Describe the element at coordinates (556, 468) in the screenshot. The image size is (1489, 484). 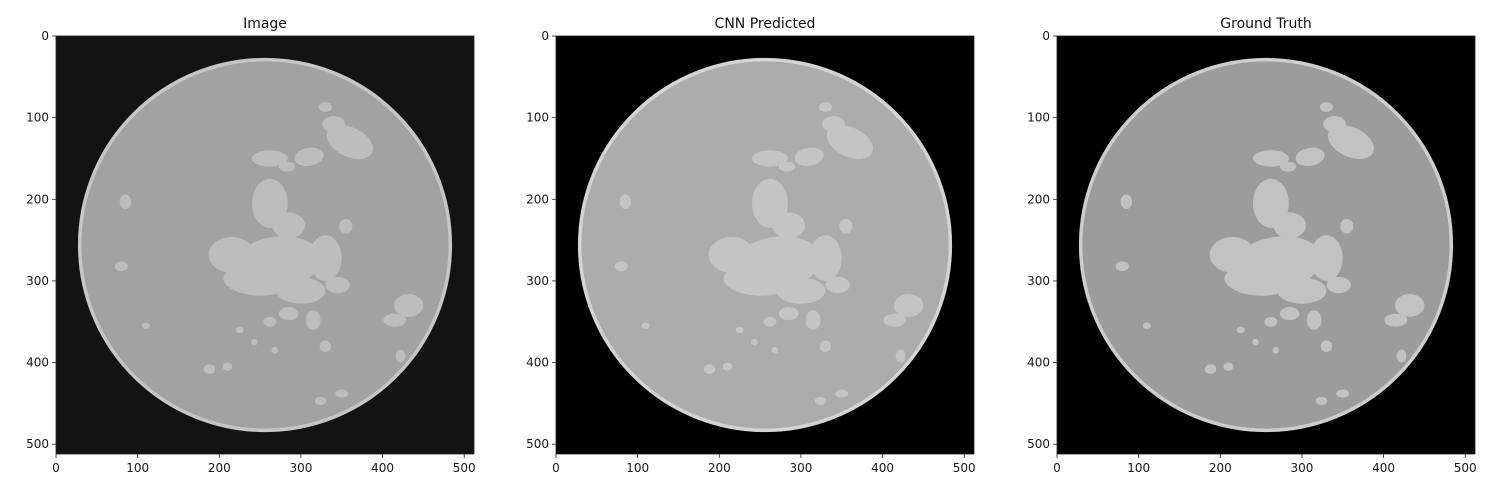
I see `x-tick-label: 0` at that location.